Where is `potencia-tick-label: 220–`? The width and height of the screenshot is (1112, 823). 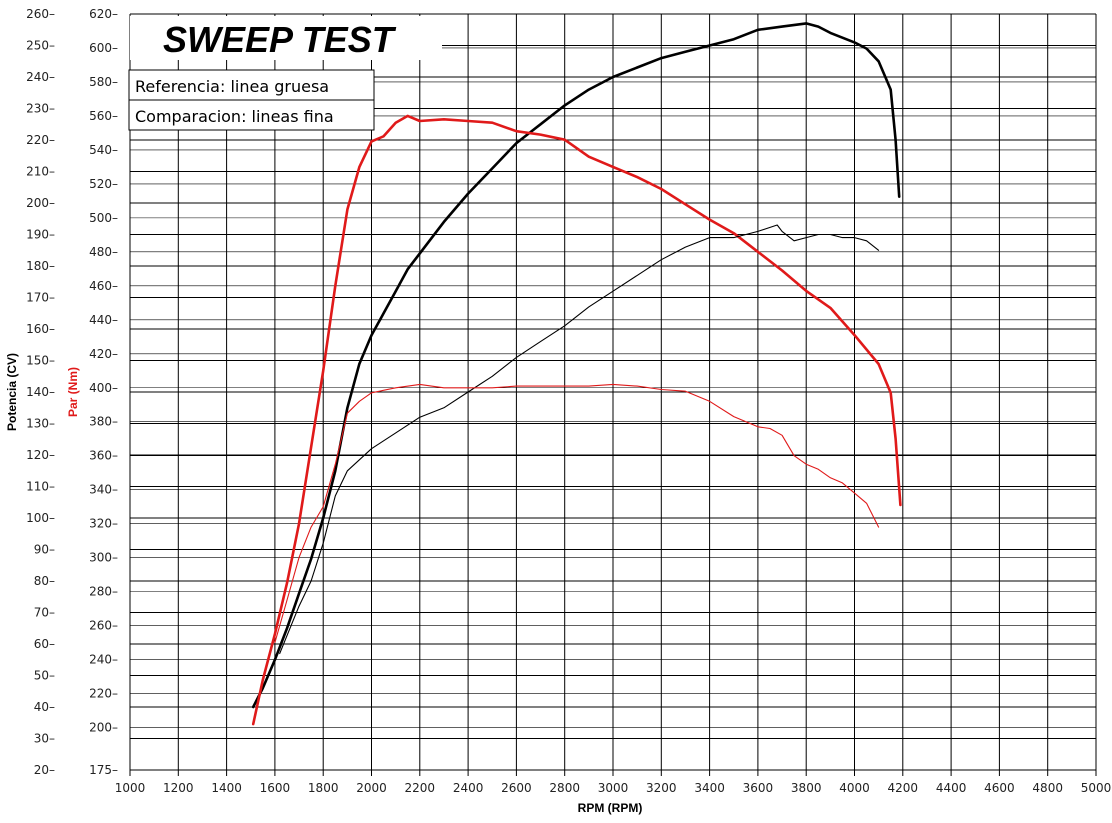 potencia-tick-label: 220– is located at coordinates (40, 140).